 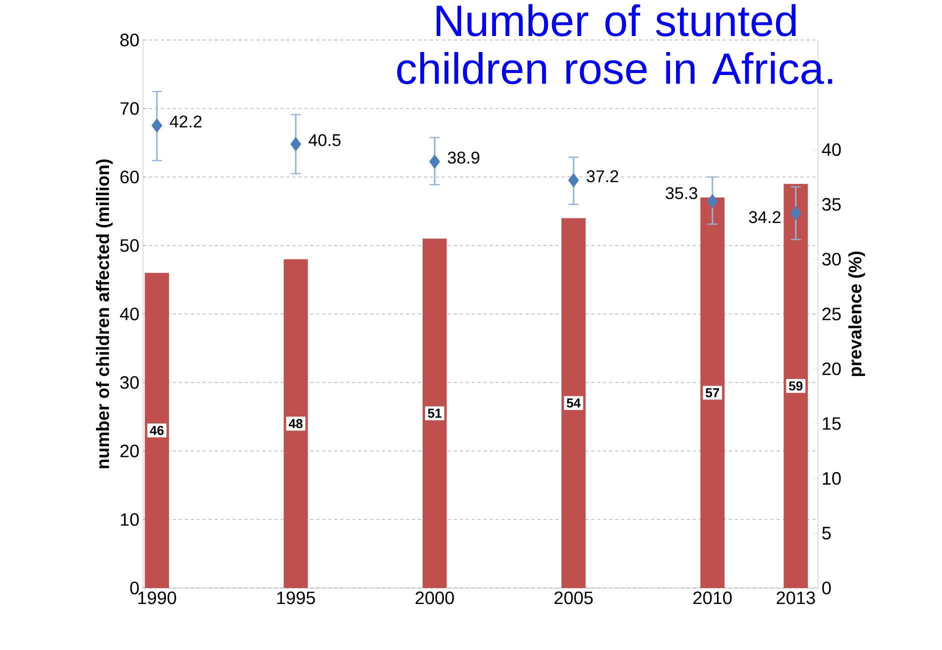 I want to click on data-label: 48, so click(x=295, y=423).